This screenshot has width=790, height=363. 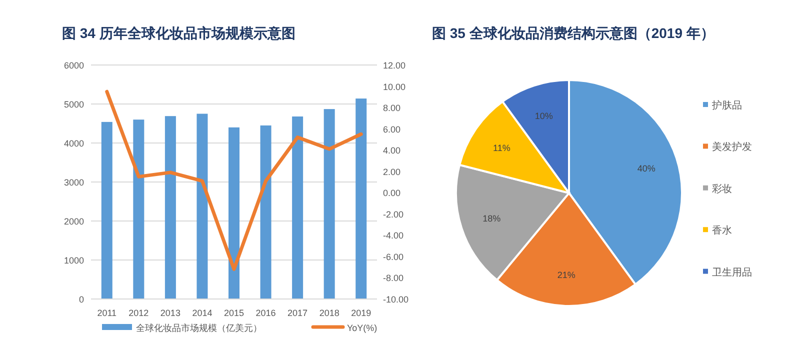 I want to click on data-label: 10%, so click(x=543, y=116).